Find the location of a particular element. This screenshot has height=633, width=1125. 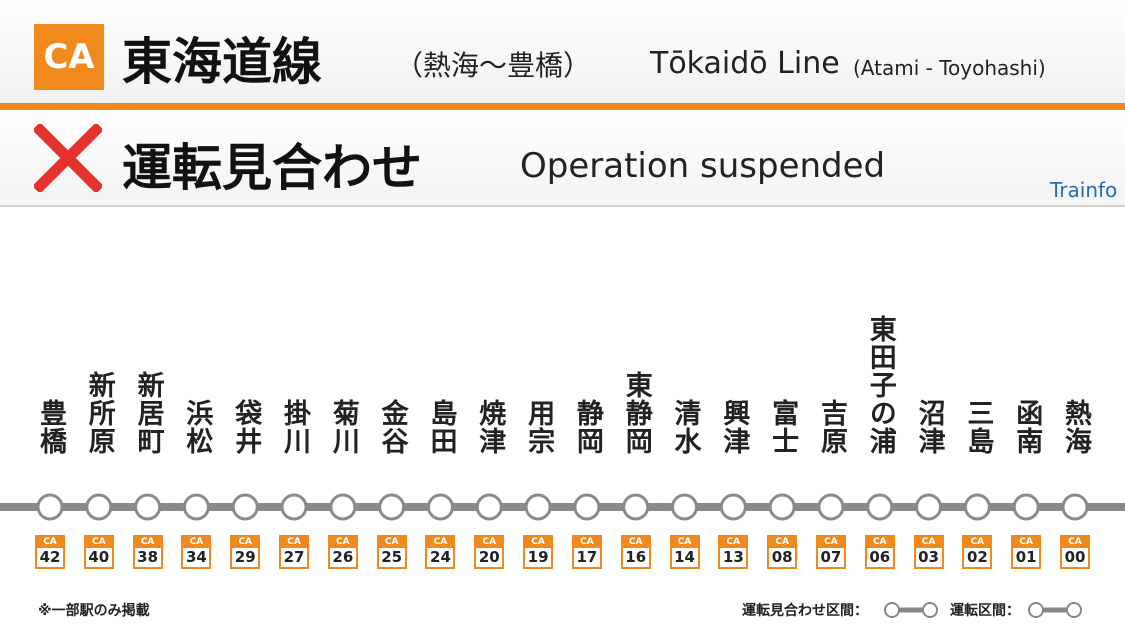

station-name: 用宗 is located at coordinates (539, 427).